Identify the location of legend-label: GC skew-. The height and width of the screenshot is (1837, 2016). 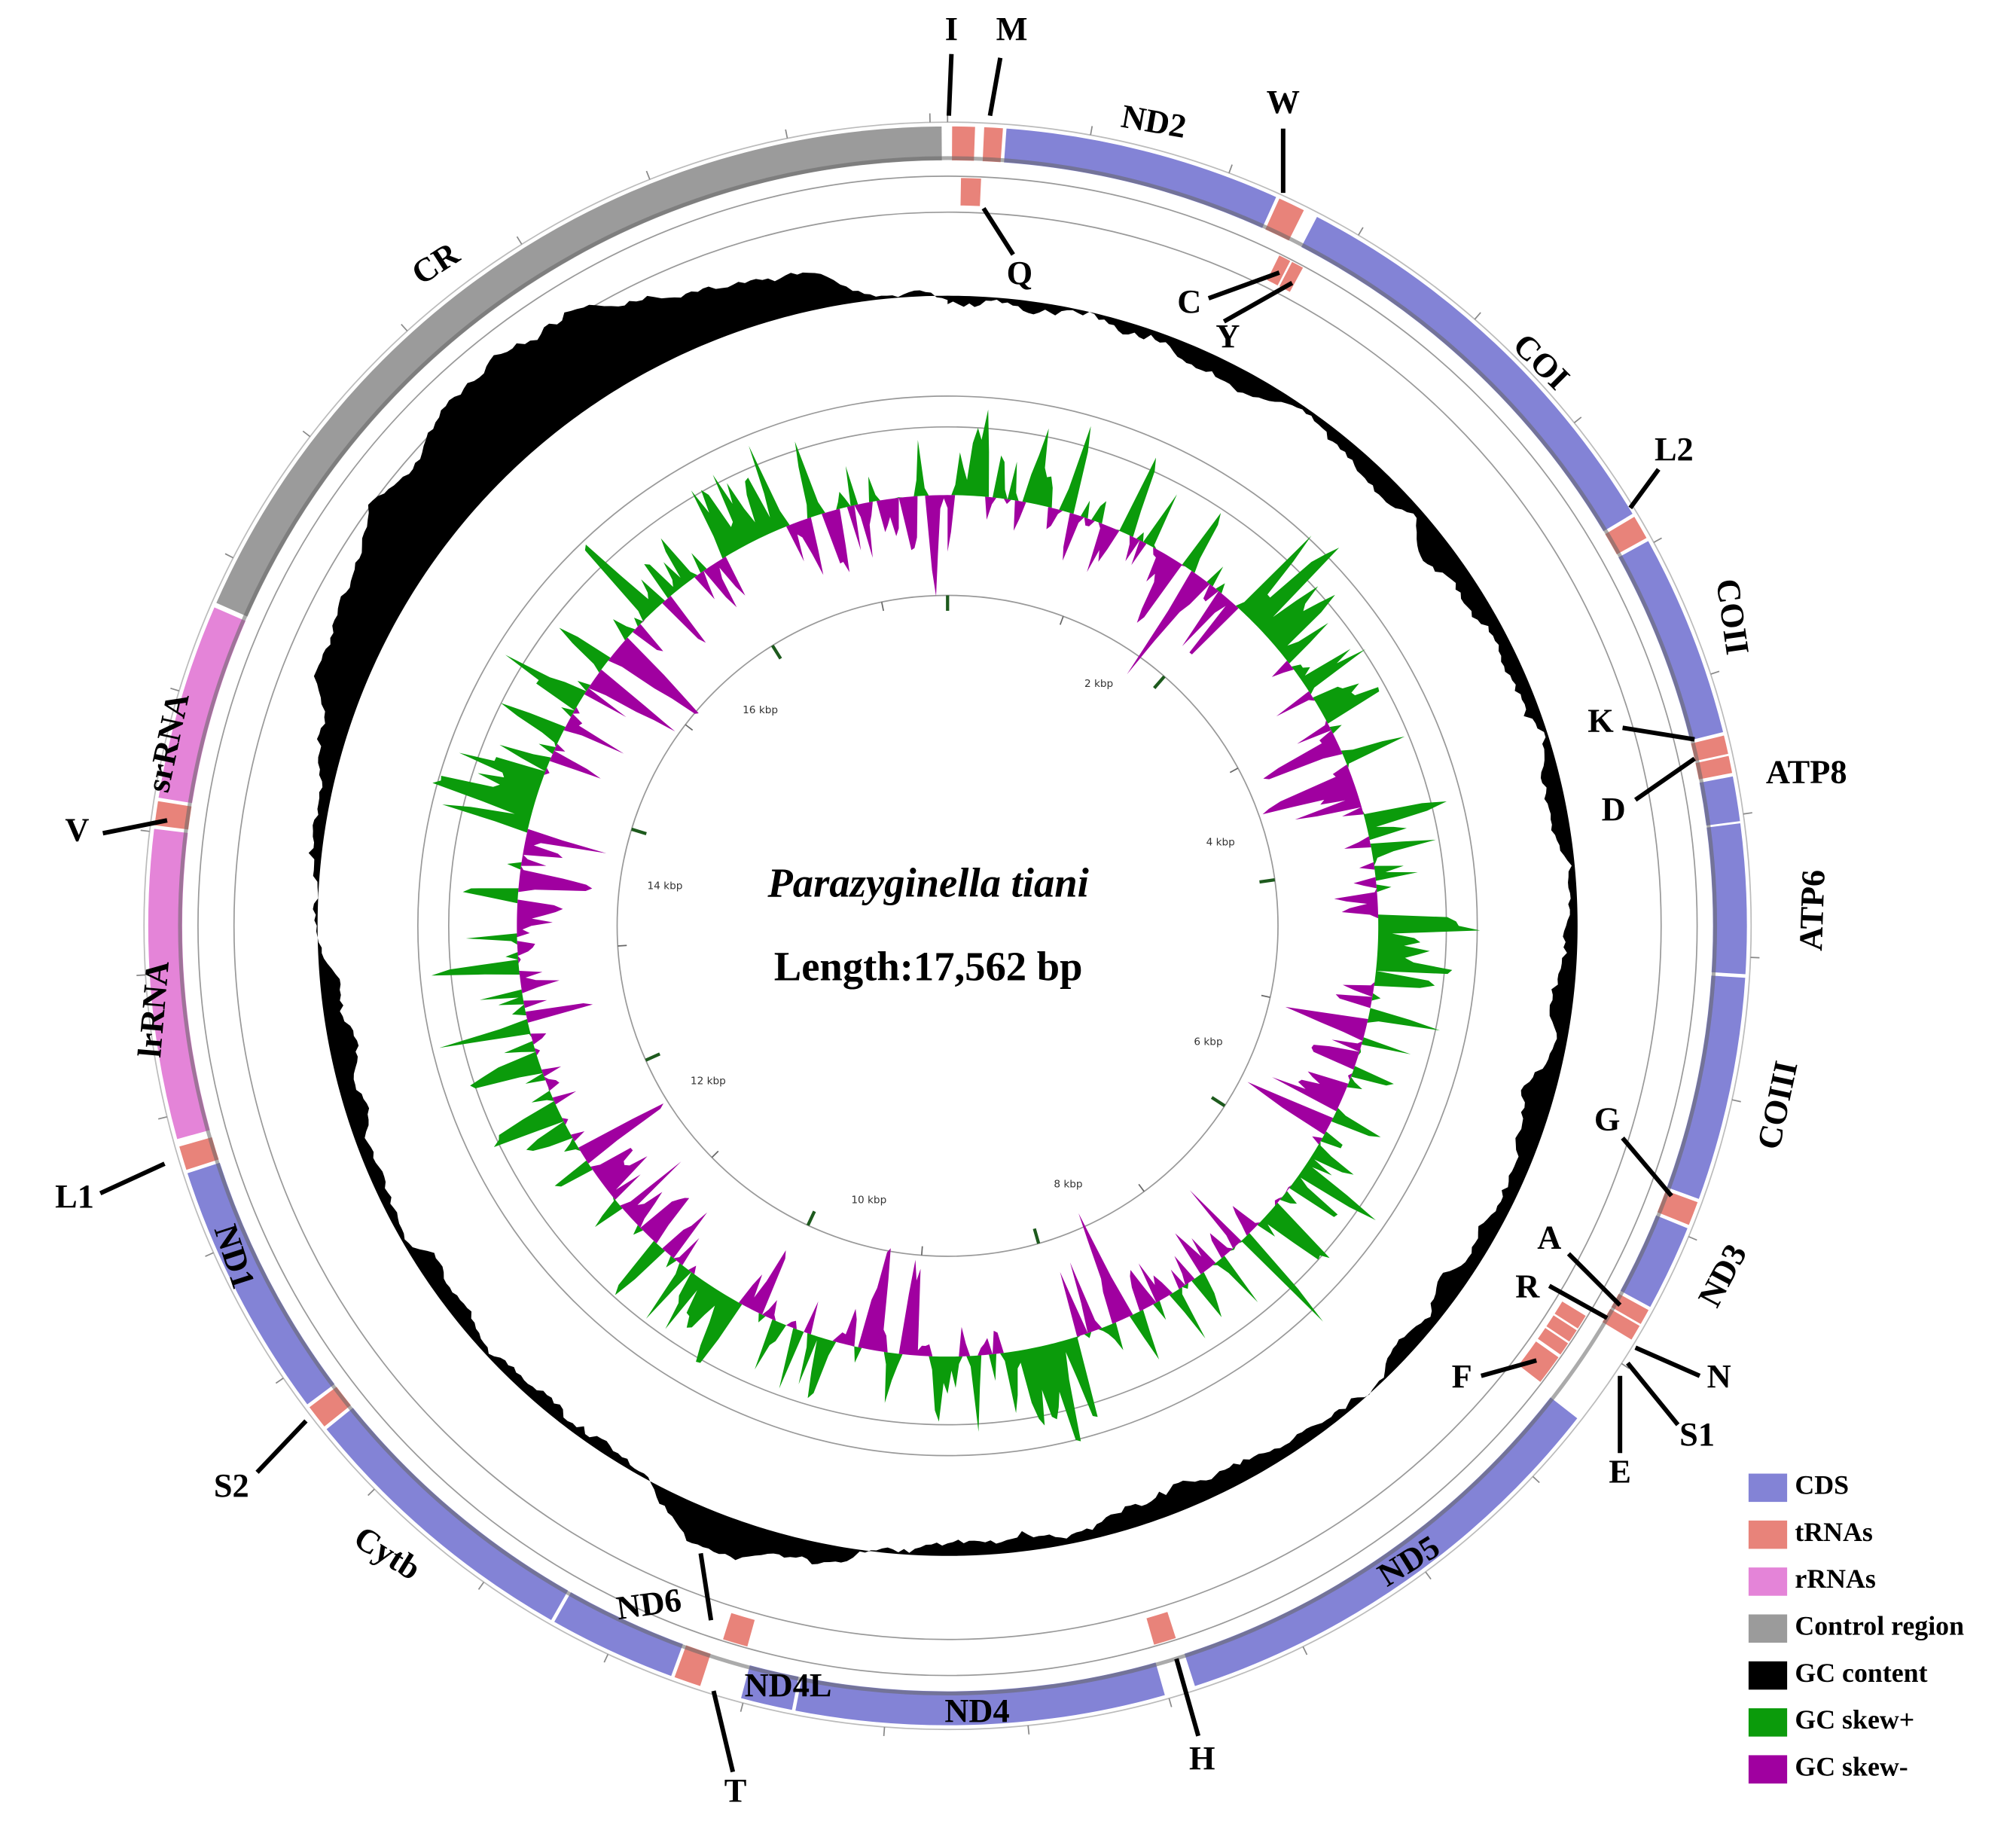
(1851, 1766).